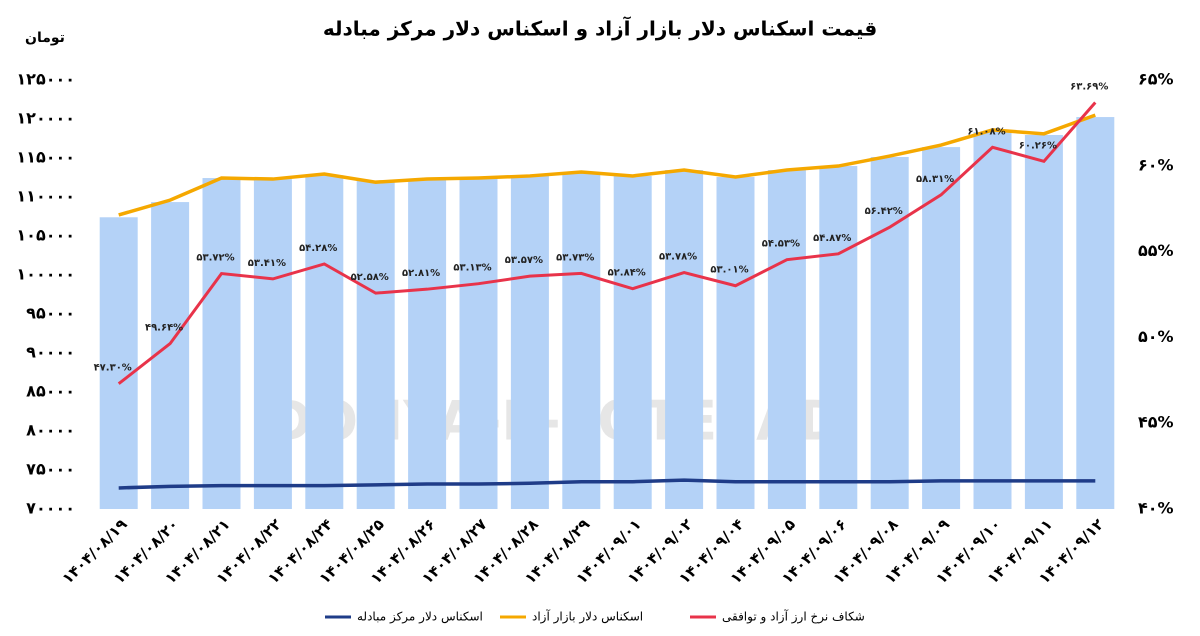  Describe the element at coordinates (554, 421) in the screenshot. I see `watermark: DONYA-E-EQTESAD` at that location.